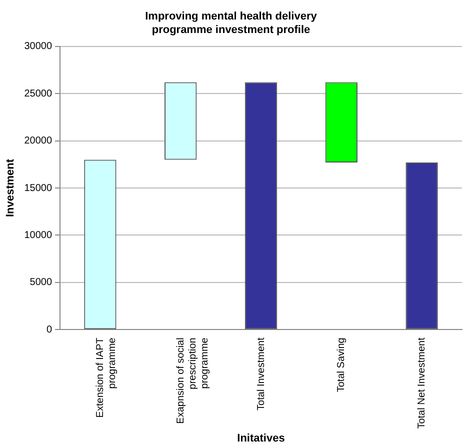 The image size is (470, 445). I want to click on chart-title: Improving mental health delivery programme investment profile, so click(231, 23).